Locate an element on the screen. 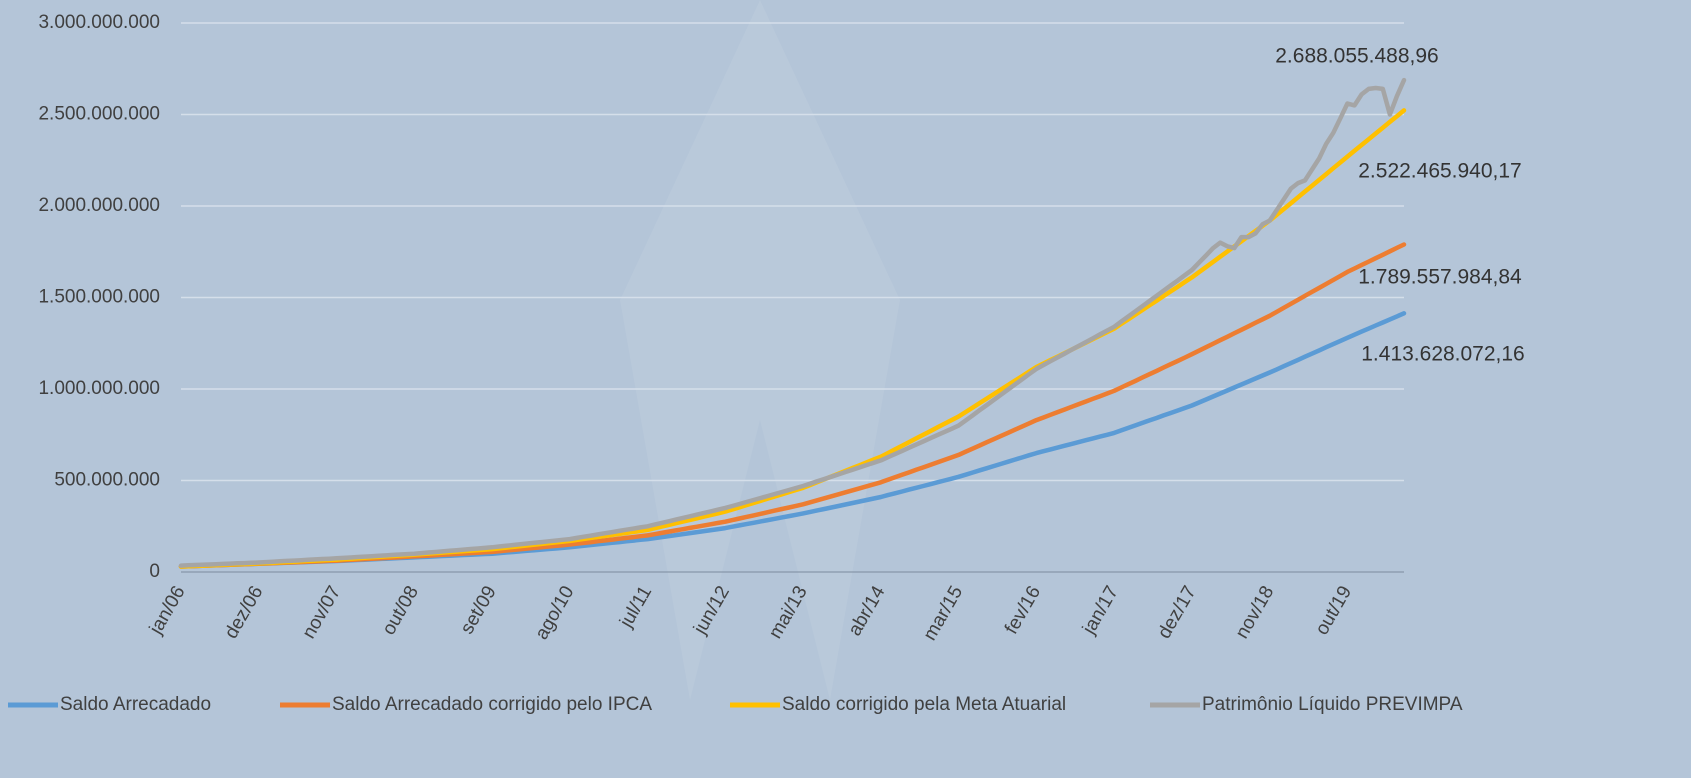 This screenshot has width=1691, height=778. y-tick-label: 500.000.000 is located at coordinates (107, 480).